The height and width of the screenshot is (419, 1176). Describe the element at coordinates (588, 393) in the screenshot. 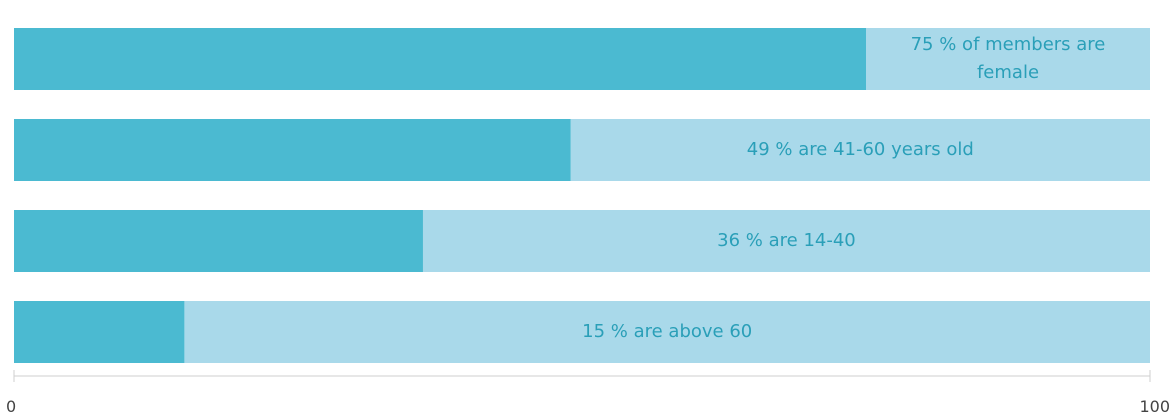

I see `x-axis: 0 100` at that location.